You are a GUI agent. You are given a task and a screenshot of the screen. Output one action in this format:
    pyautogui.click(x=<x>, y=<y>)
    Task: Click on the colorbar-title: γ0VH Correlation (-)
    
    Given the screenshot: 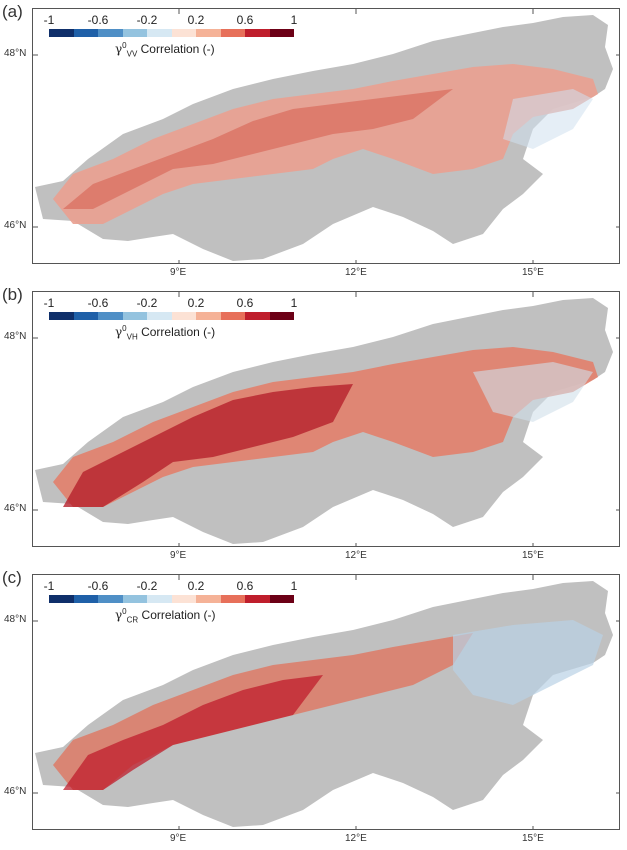 What is the action you would take?
    pyautogui.click(x=165, y=332)
    